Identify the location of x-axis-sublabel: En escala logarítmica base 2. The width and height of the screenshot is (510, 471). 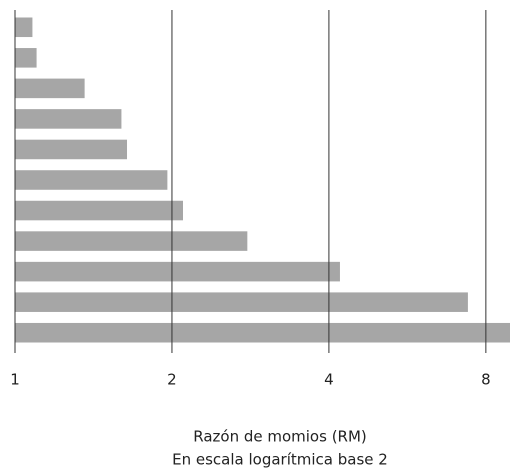
(280, 460).